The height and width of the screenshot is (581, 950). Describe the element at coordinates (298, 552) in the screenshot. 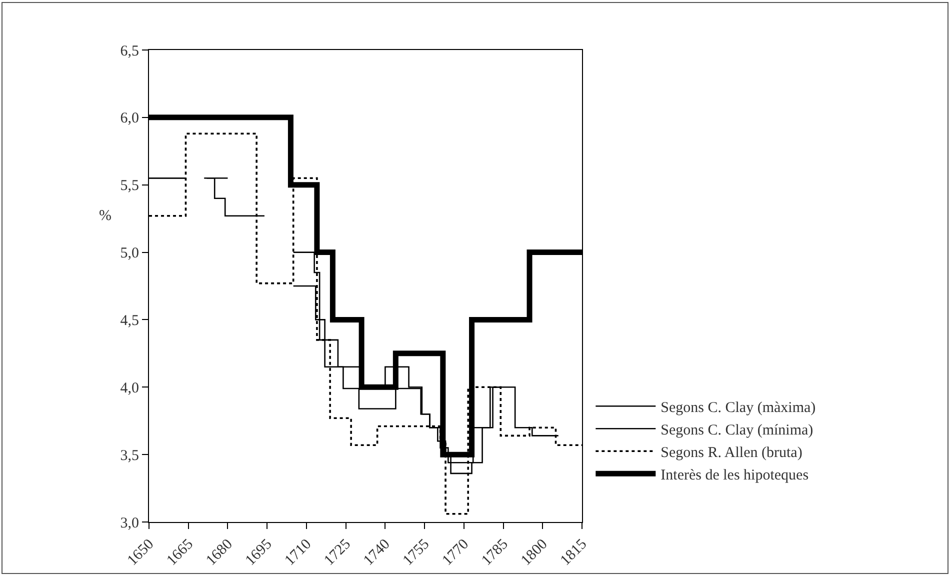

I see `x-tick-label: 1710` at that location.